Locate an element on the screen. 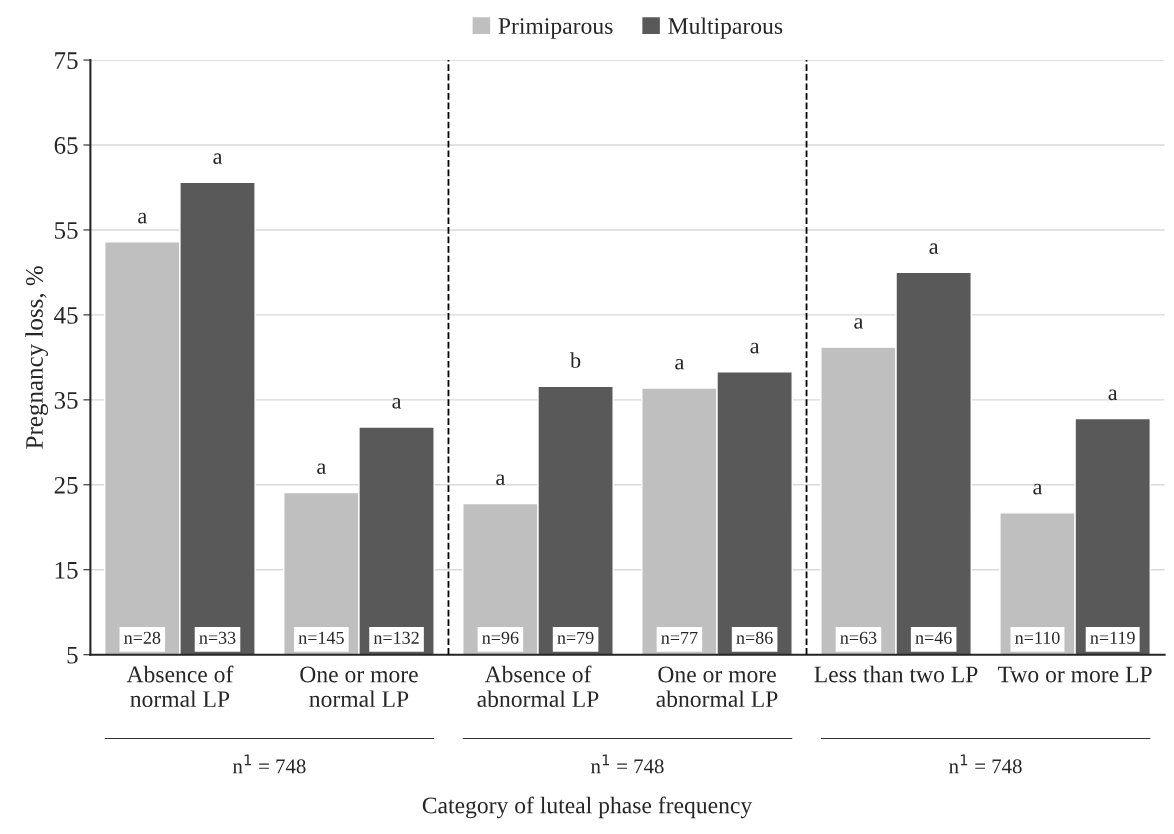  y-tick-label: 45 is located at coordinates (66, 315).